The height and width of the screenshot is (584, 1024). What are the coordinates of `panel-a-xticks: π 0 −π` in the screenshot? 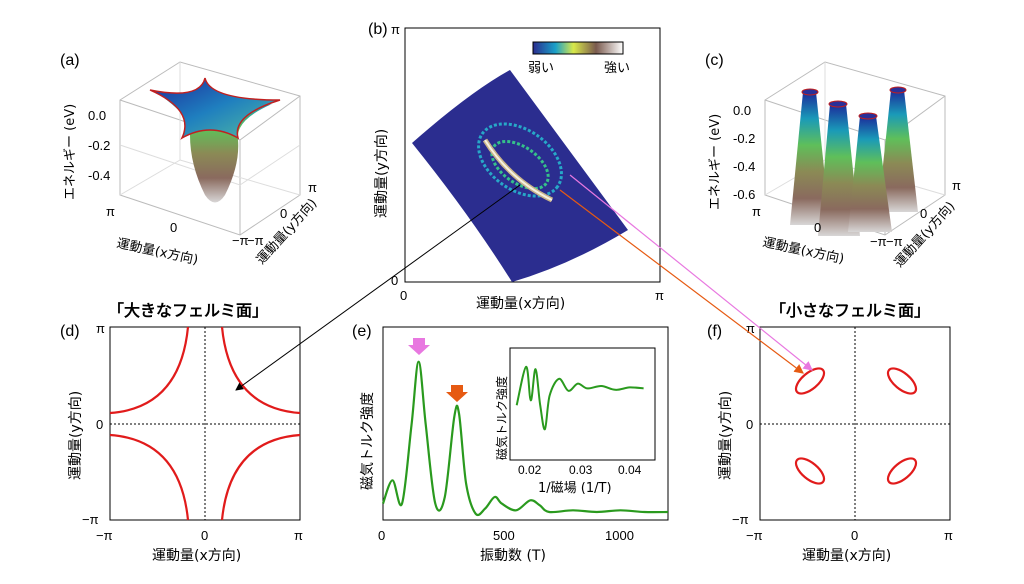 It's located at (177, 226).